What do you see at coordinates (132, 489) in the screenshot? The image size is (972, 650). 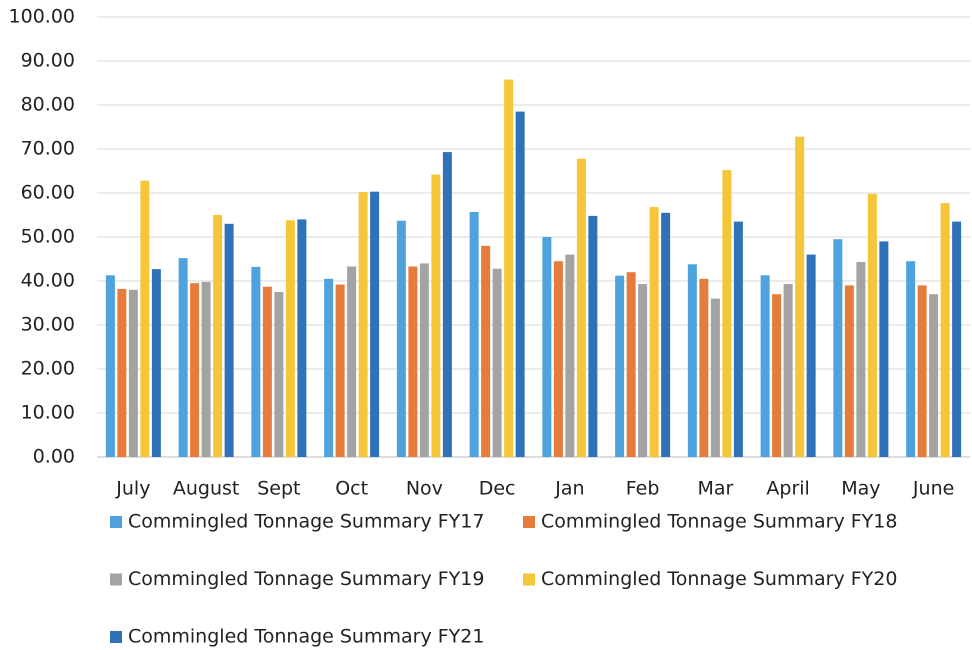 I see `x-tick-label: July` at bounding box center [132, 489].